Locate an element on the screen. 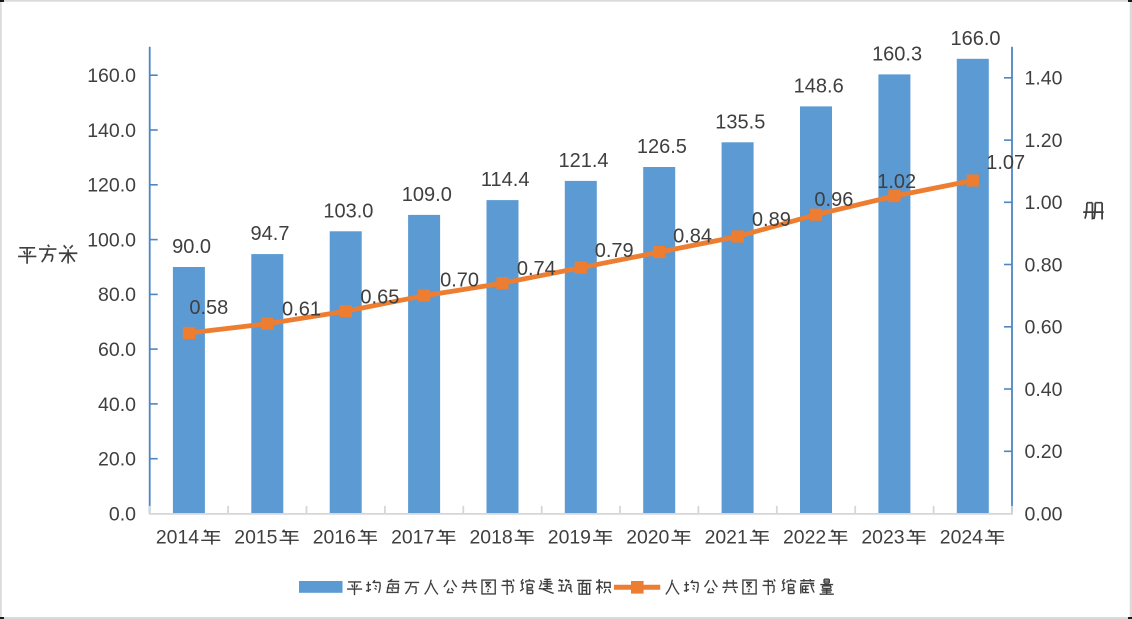 Image resolution: width=1132 pixels, height=619 pixels. svg-text: 0.65 is located at coordinates (379, 298).